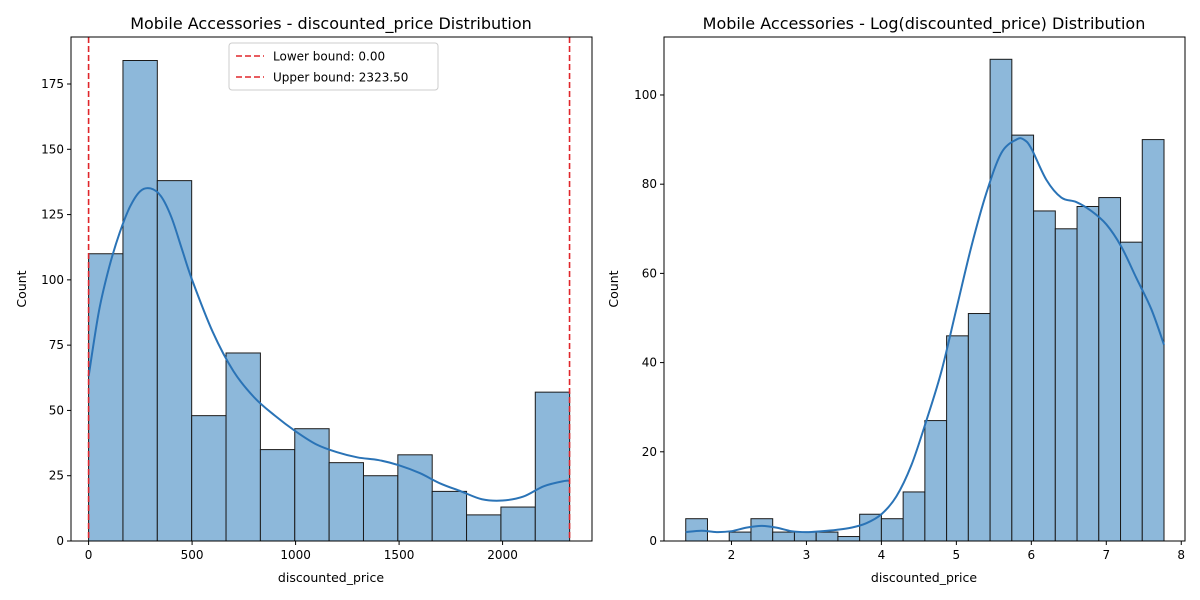 The height and width of the screenshot is (600, 1200). What do you see at coordinates (399, 555) in the screenshot?
I see `x-tick-label: 1500` at bounding box center [399, 555].